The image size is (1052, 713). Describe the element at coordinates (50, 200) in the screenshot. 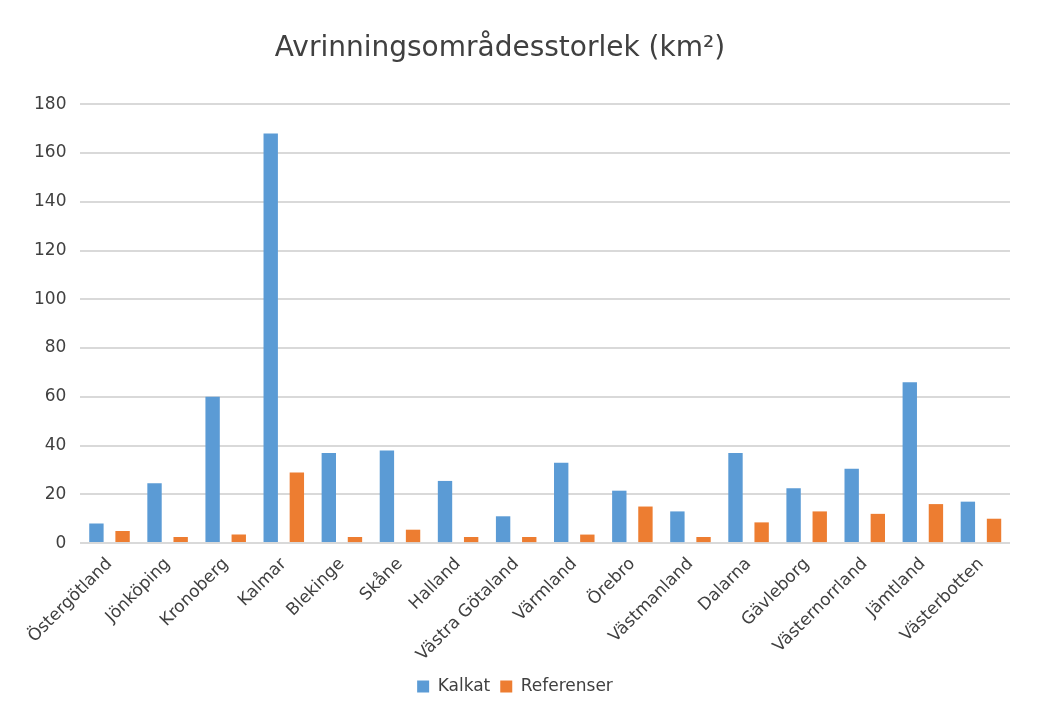

I see `y-tick-label: 140` at that location.